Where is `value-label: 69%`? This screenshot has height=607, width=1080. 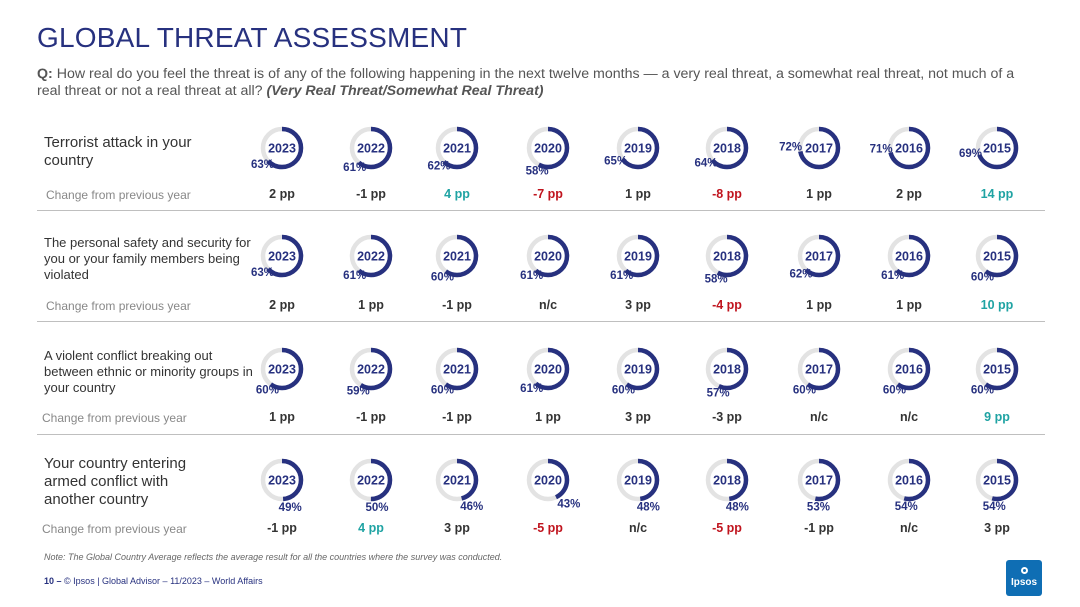 value-label: 69% is located at coordinates (970, 154).